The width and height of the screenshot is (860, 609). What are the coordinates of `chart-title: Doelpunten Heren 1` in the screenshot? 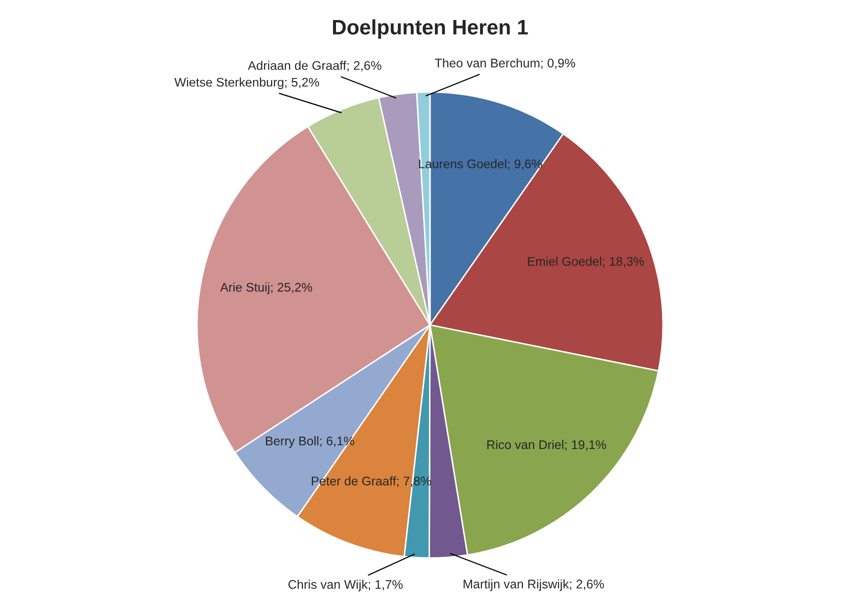 It's located at (430, 29).